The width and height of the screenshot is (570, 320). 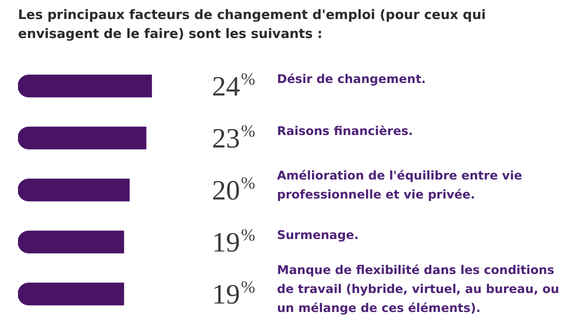 What do you see at coordinates (318, 235) in the screenshot?
I see `y-tick-label: Surmenage.` at bounding box center [318, 235].